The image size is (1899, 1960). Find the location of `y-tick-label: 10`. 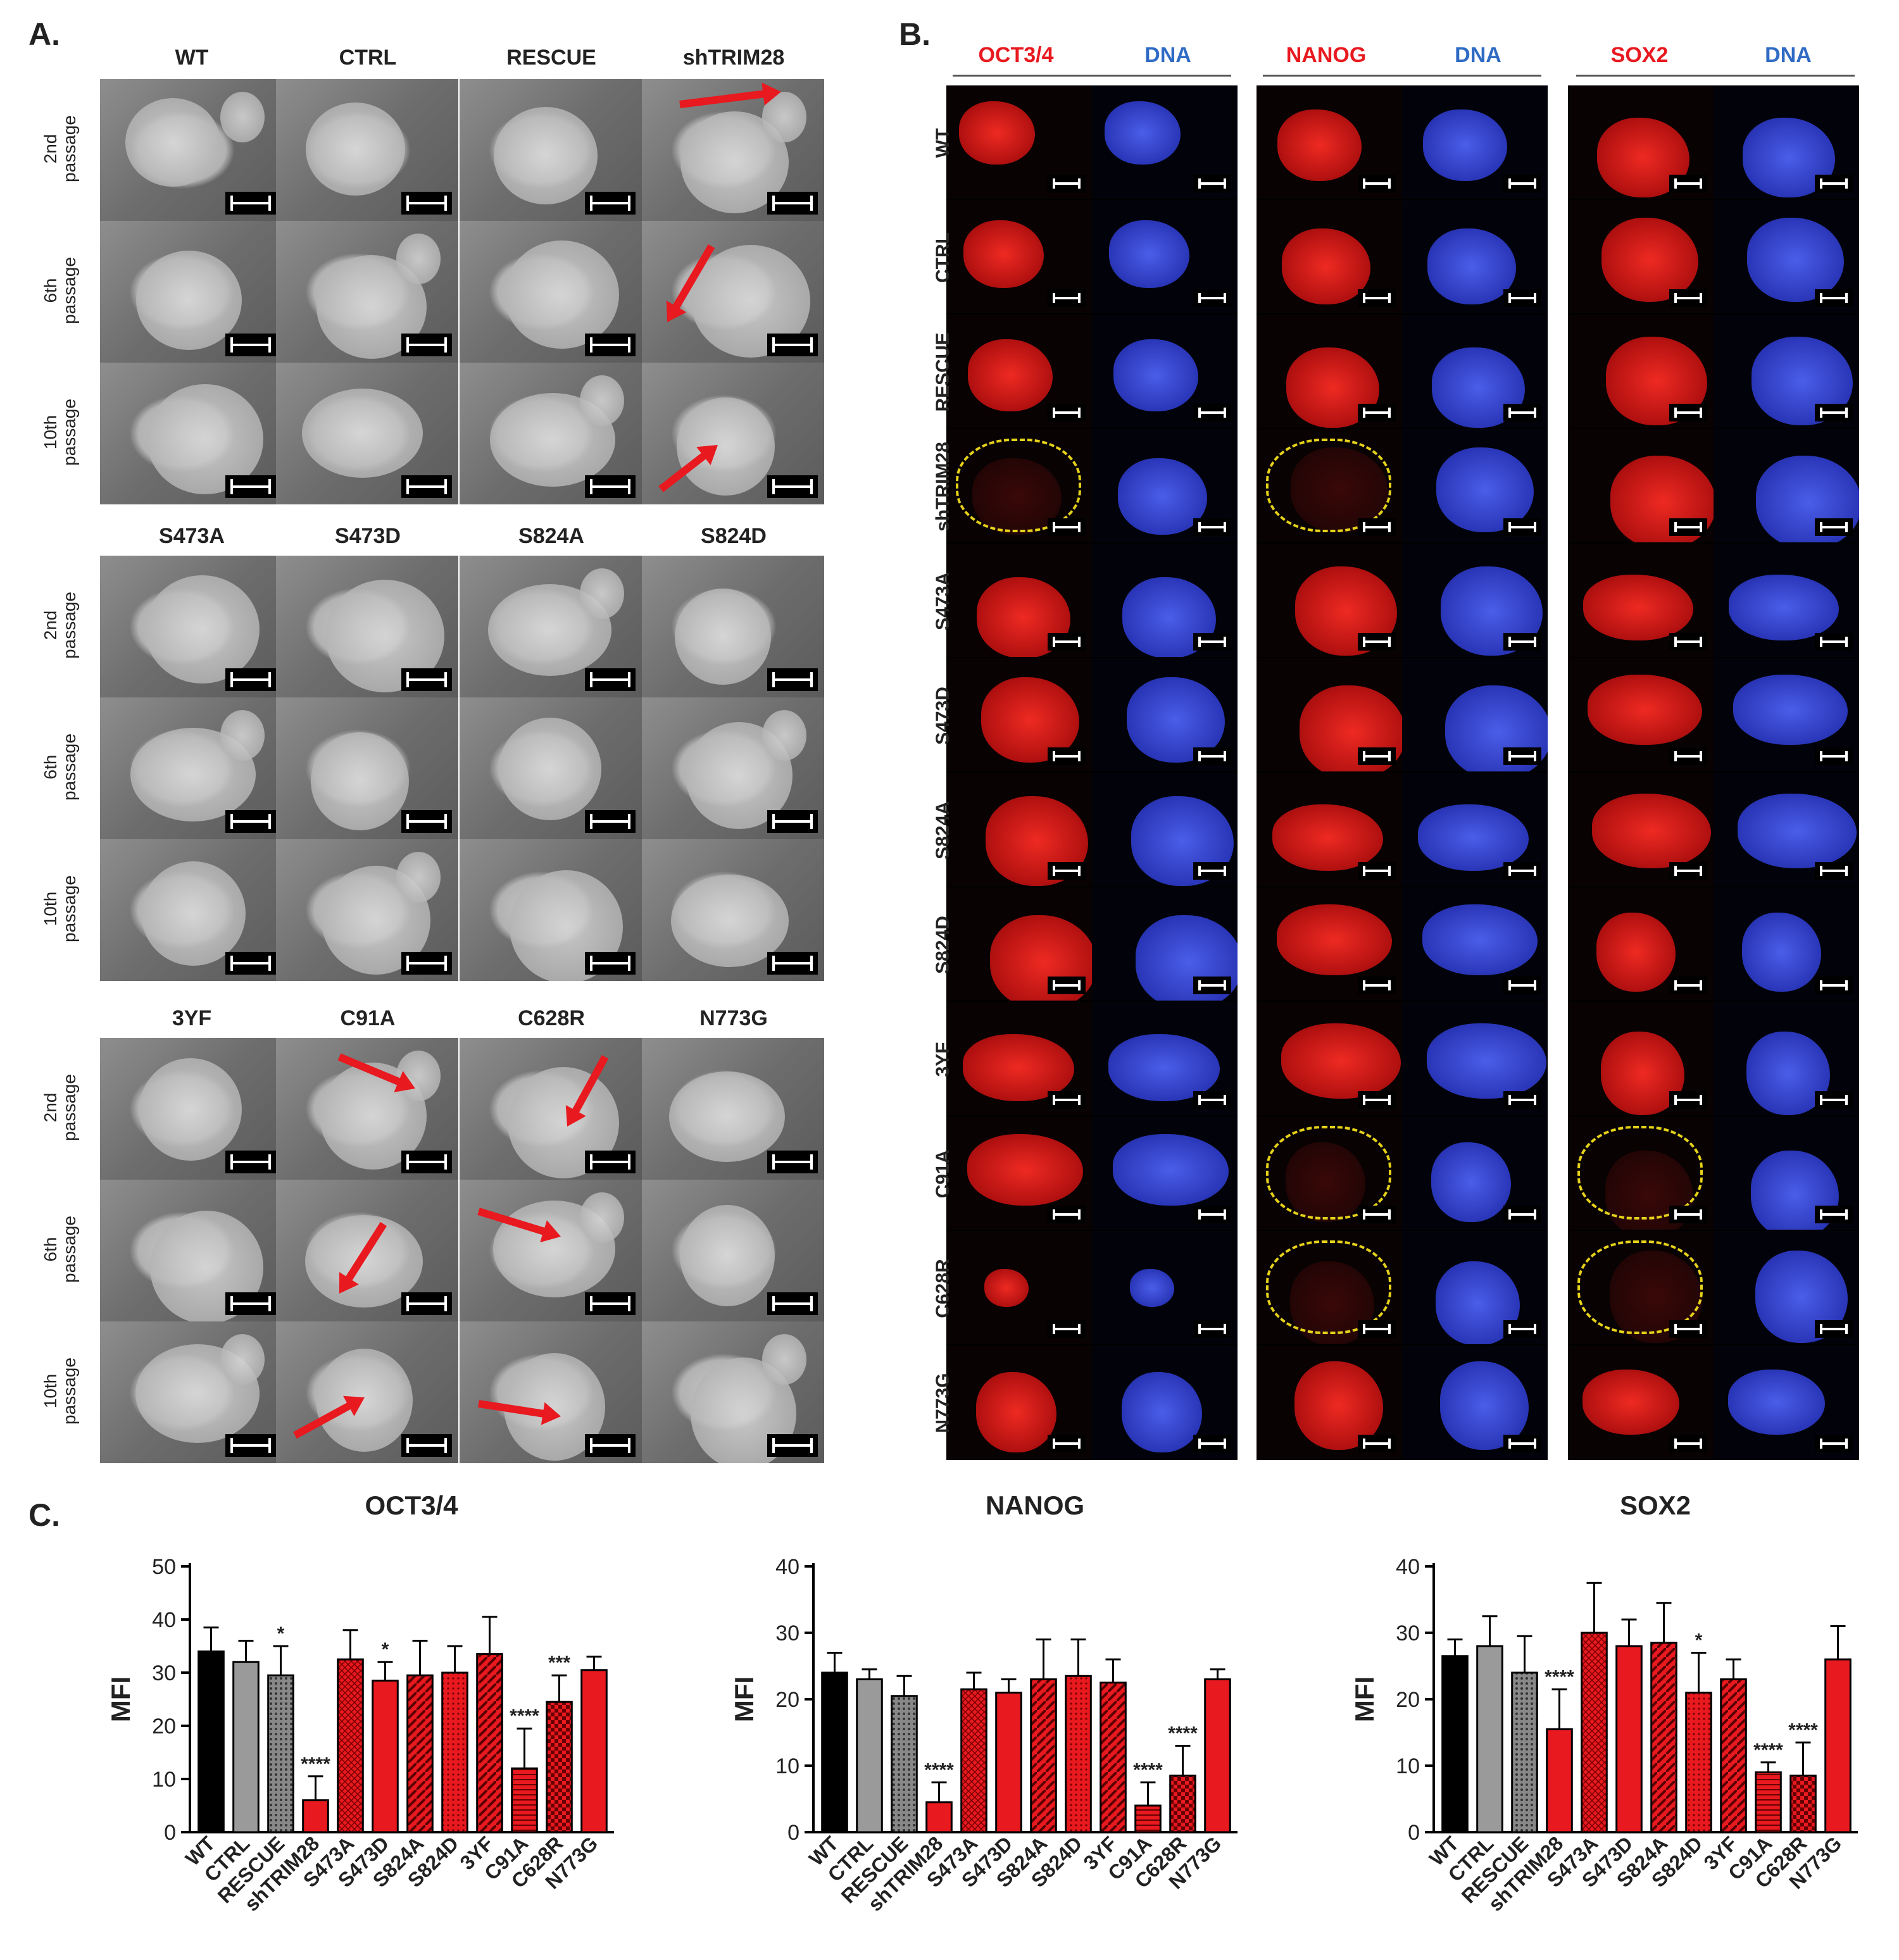

y-tick-label: 10 is located at coordinates (164, 1780).